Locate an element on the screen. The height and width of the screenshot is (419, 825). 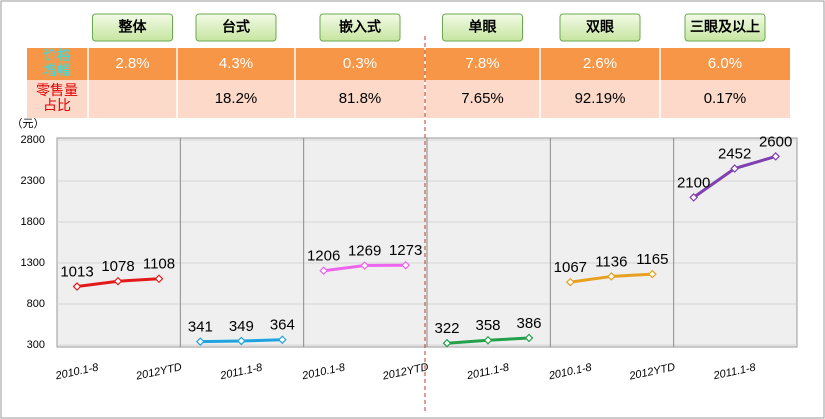
cell-value: 0.3% is located at coordinates (360, 63).